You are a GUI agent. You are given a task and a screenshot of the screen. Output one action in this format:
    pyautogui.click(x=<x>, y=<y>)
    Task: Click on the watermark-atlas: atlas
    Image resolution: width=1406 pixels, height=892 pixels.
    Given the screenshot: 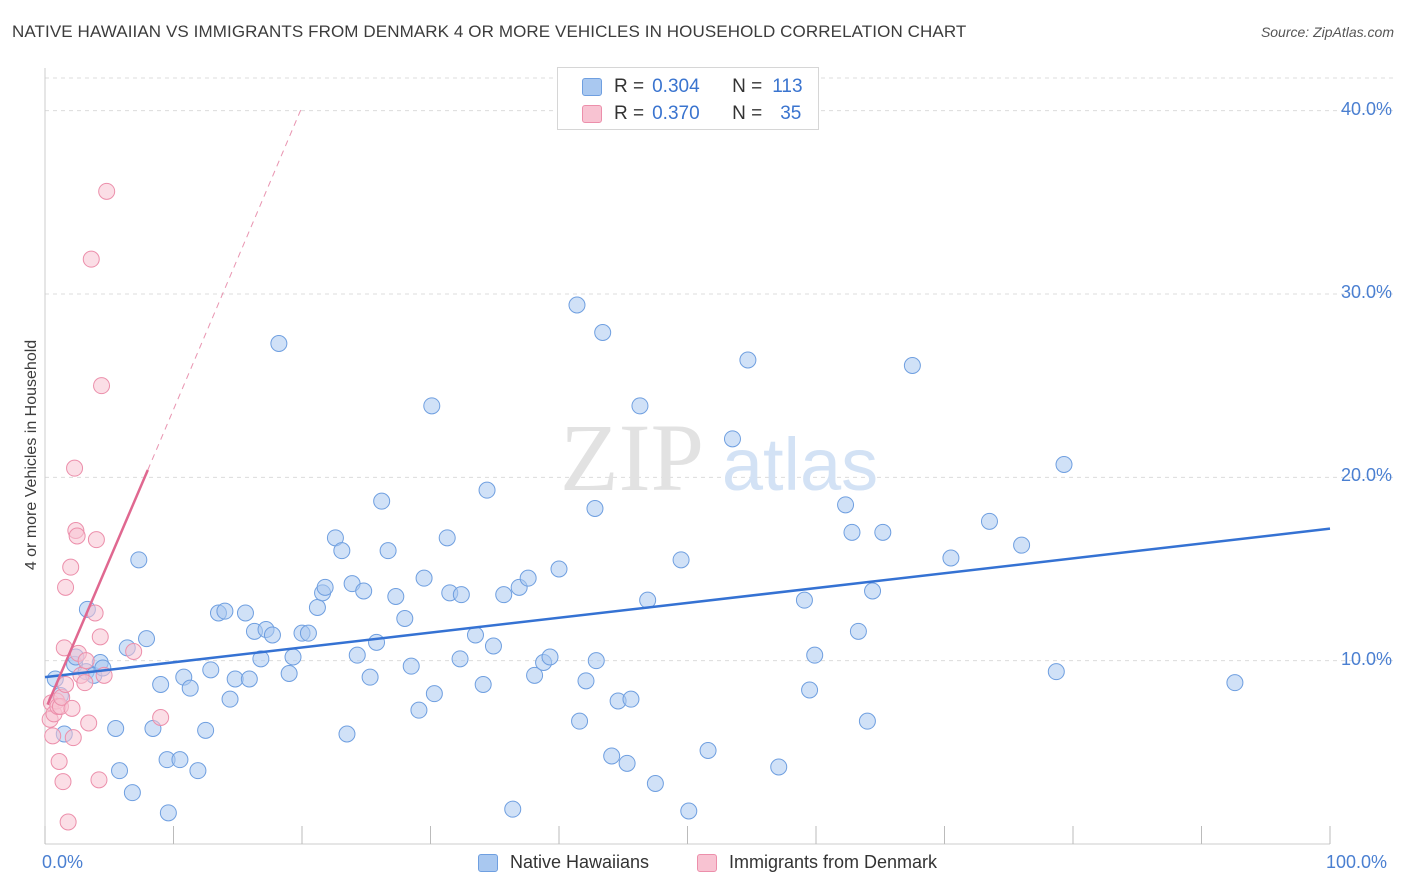 What is the action you would take?
    pyautogui.click(x=800, y=464)
    